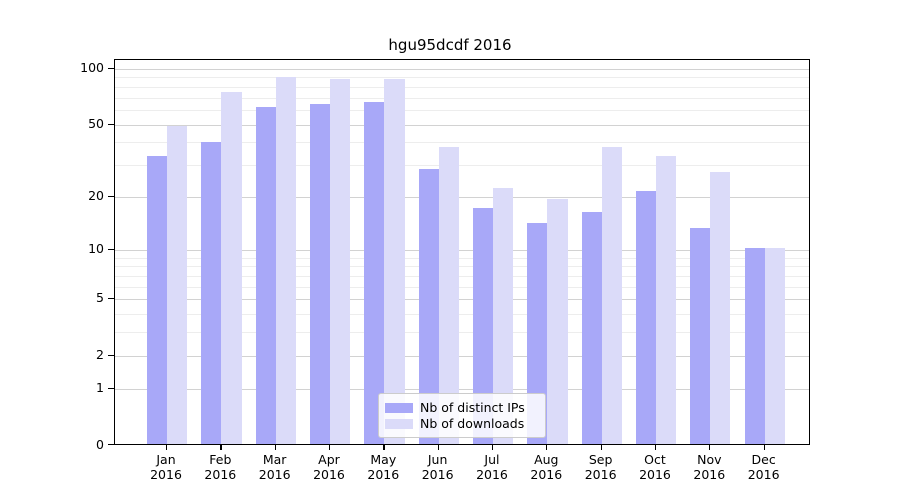 The width and height of the screenshot is (900, 500). Describe the element at coordinates (450, 45) in the screenshot. I see `chart-title: hgu95dcdf 2016` at that location.